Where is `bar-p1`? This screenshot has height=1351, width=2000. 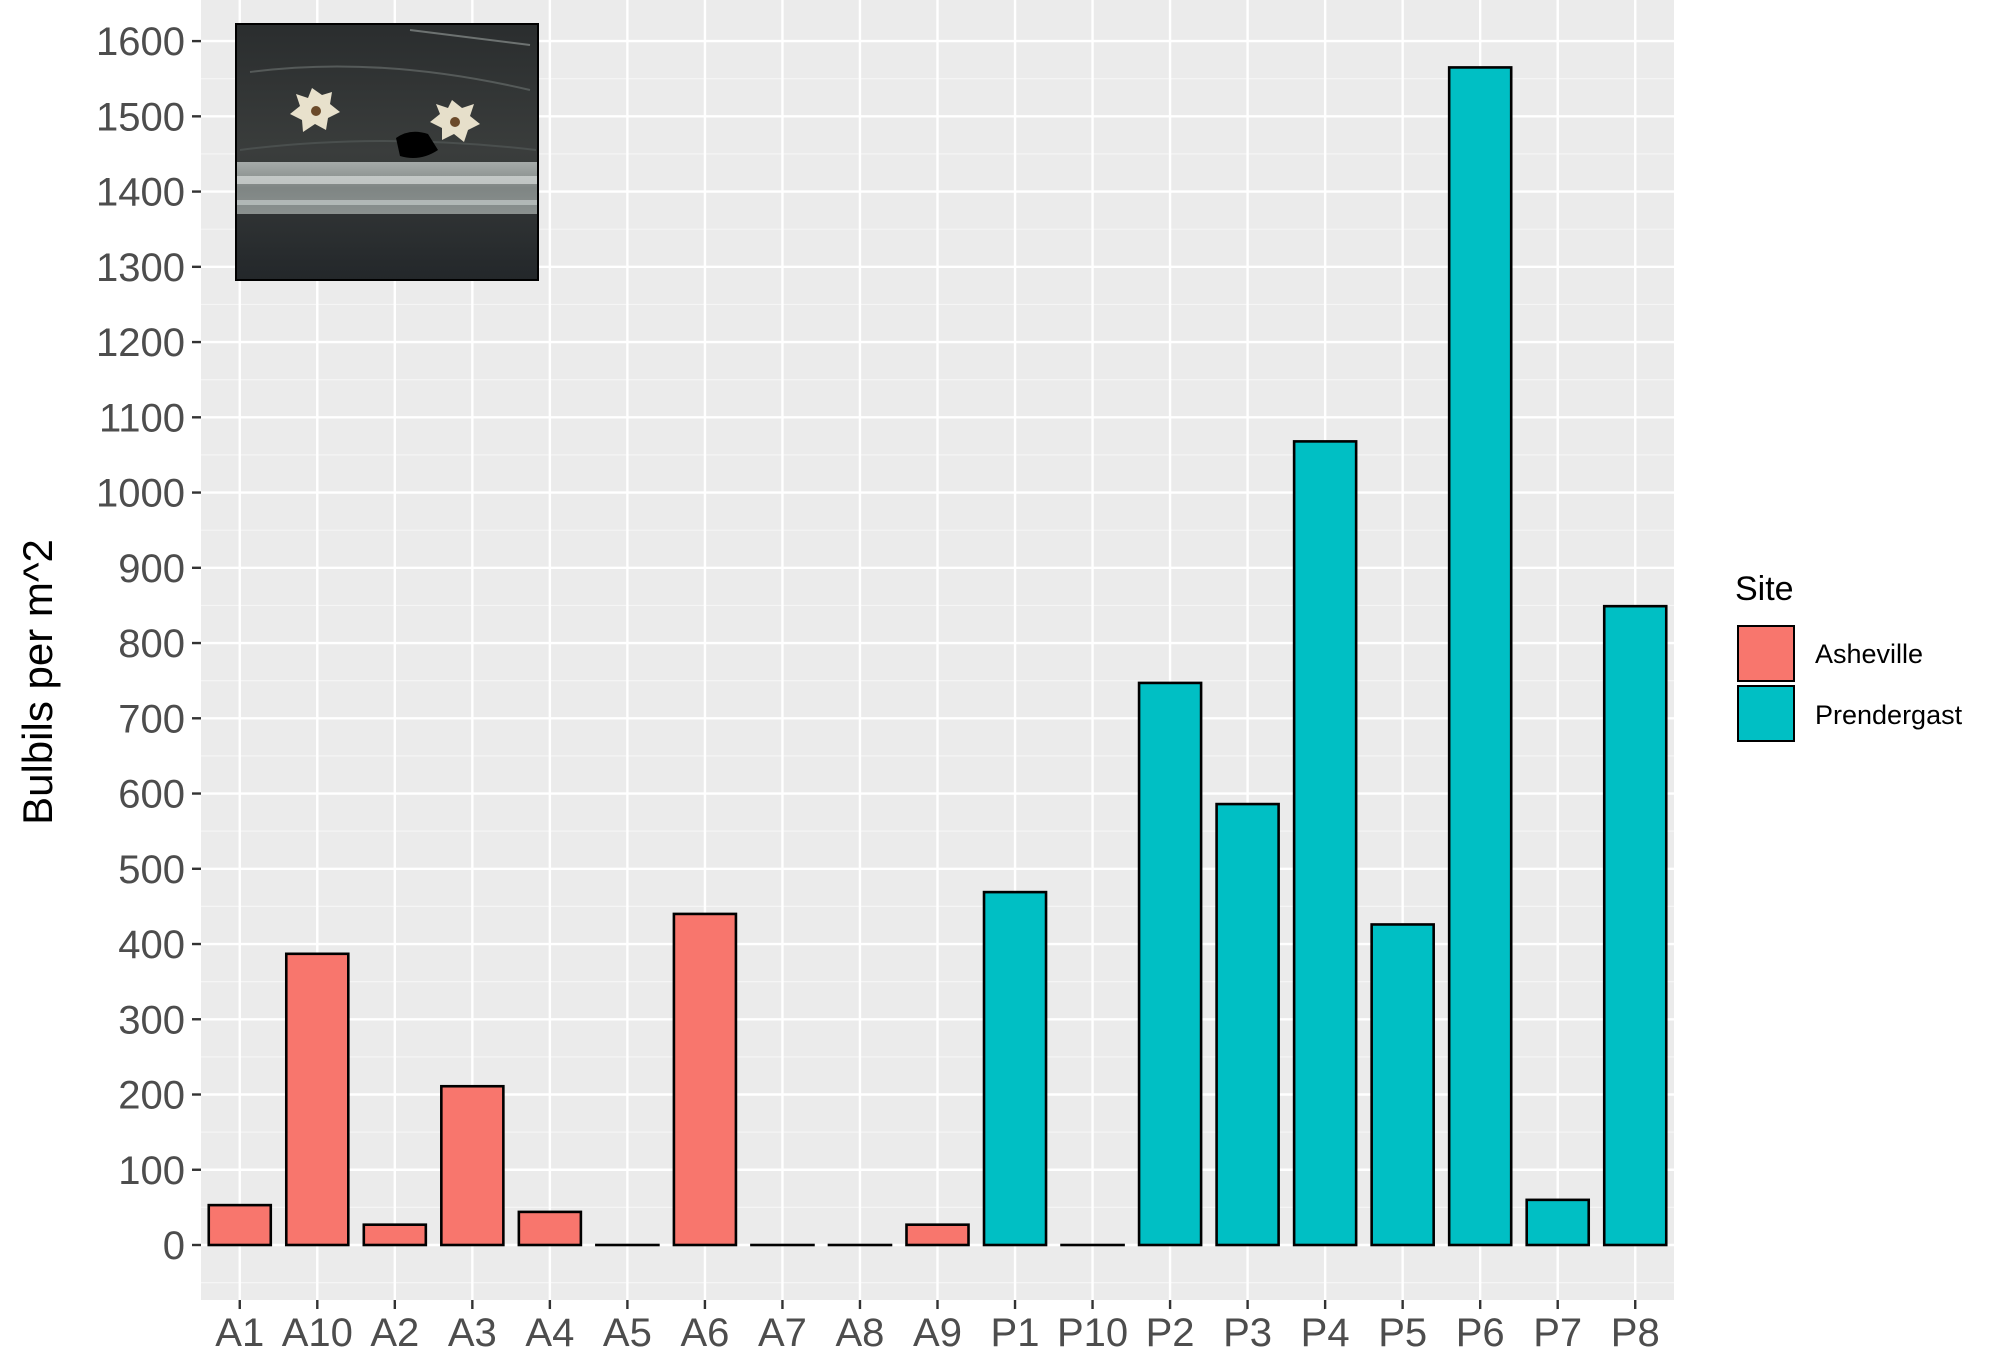 bar-p1 is located at coordinates (1015, 1068).